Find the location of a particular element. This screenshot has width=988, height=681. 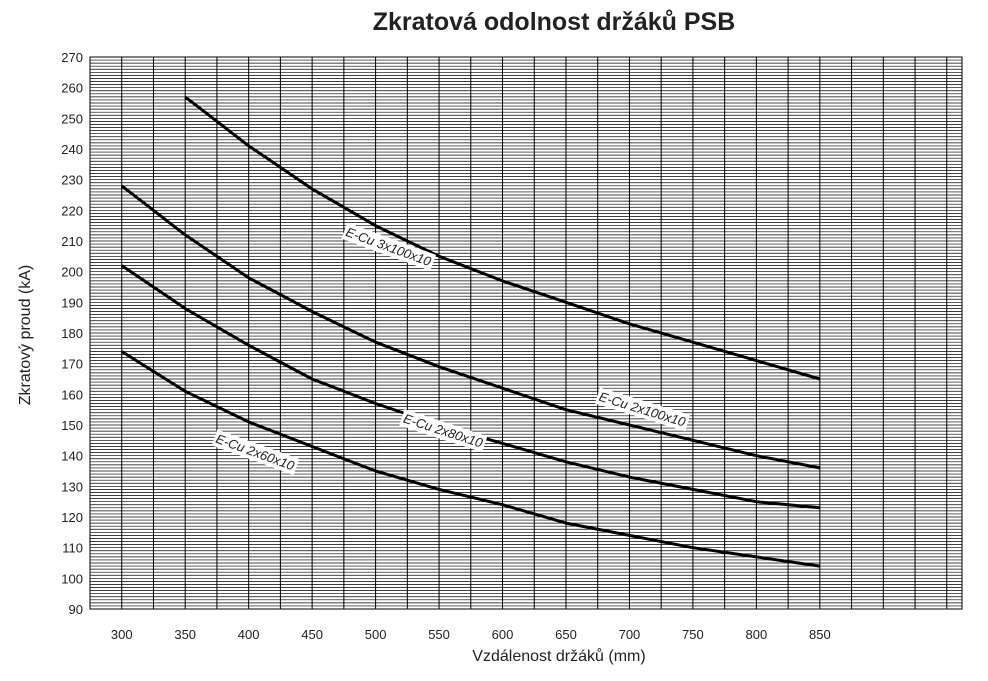

y-tick-label: 130 is located at coordinates (72, 486).